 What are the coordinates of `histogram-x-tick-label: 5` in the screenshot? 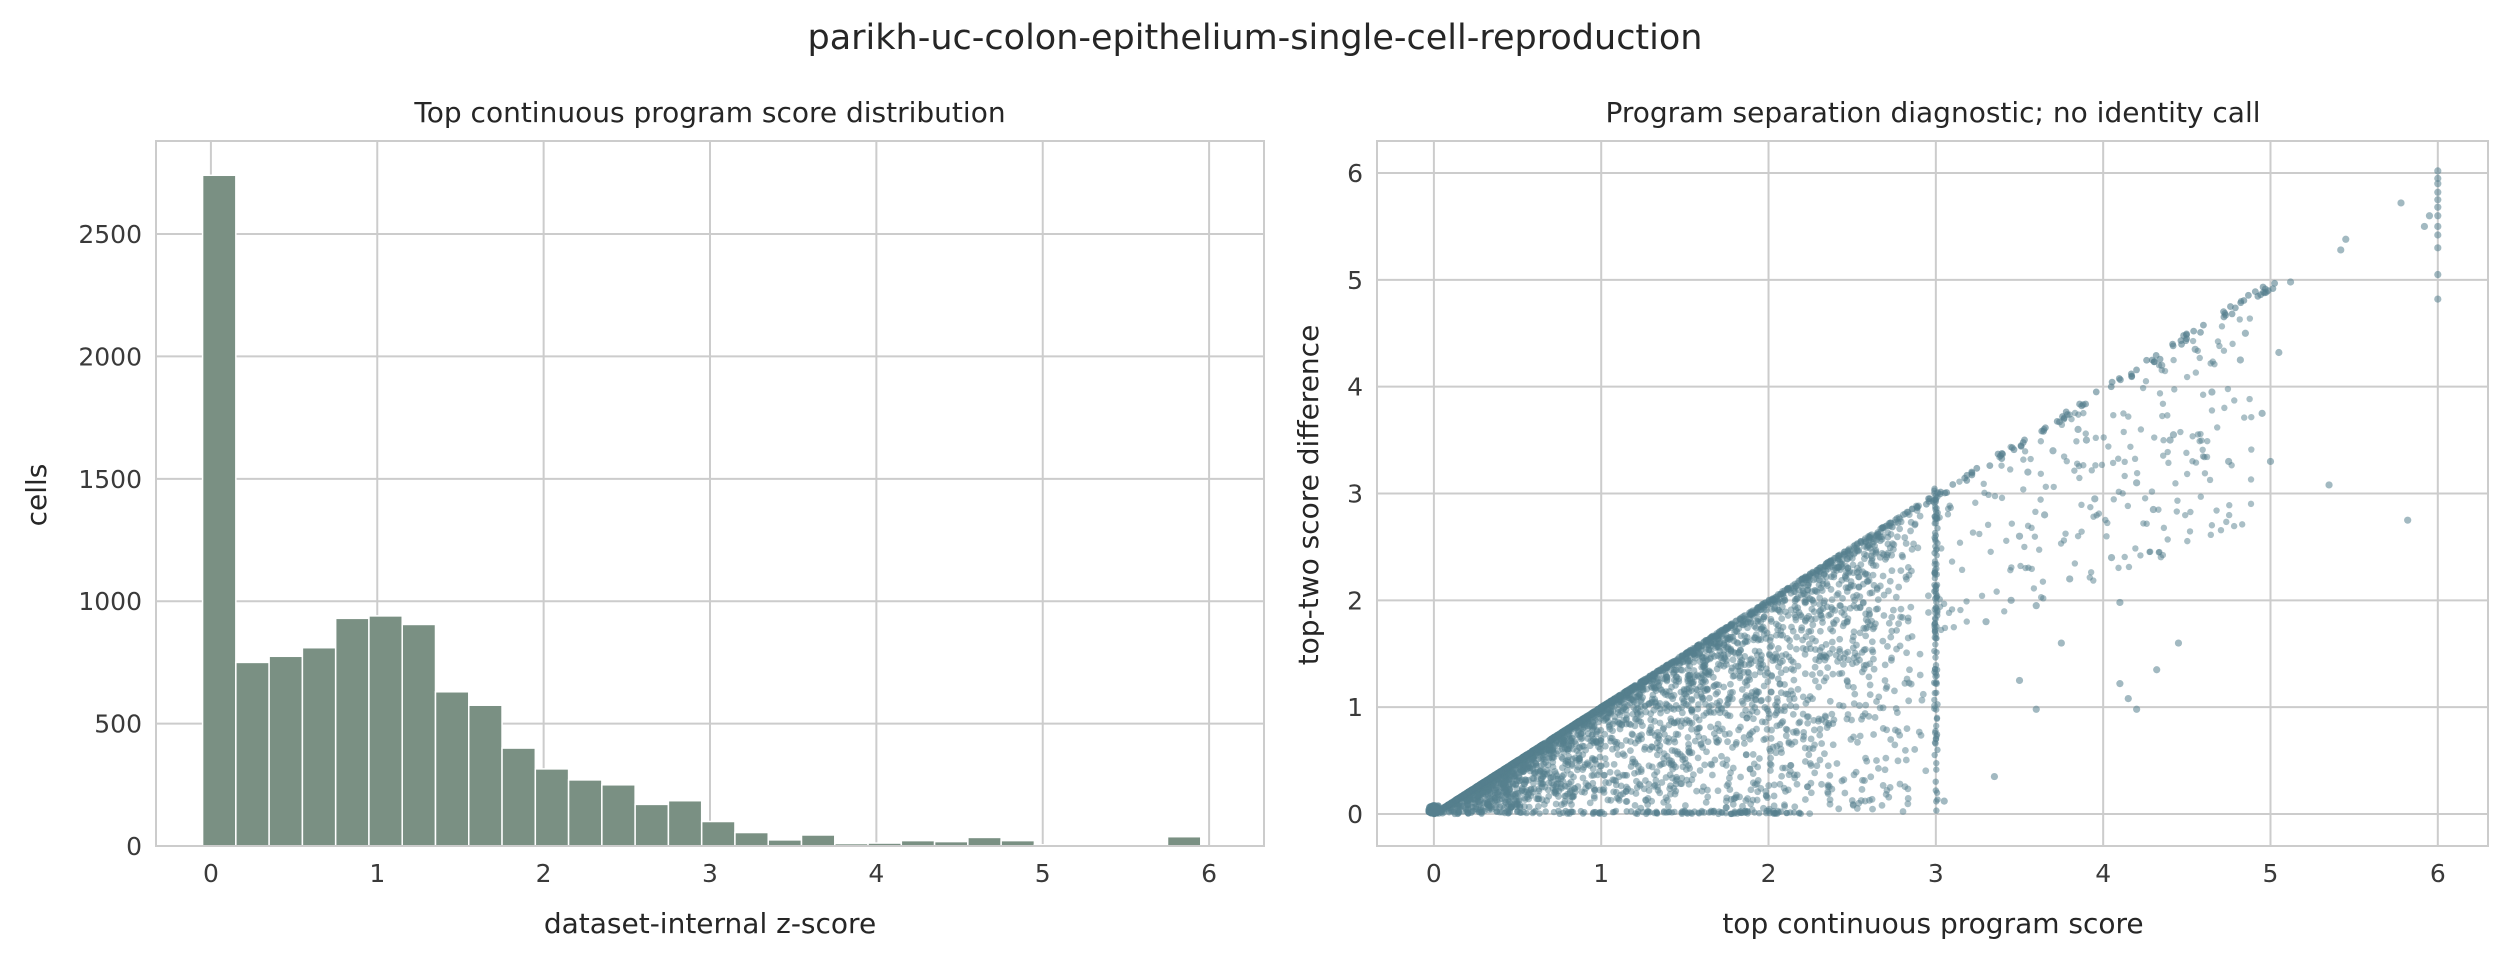 It's located at (1043, 873).